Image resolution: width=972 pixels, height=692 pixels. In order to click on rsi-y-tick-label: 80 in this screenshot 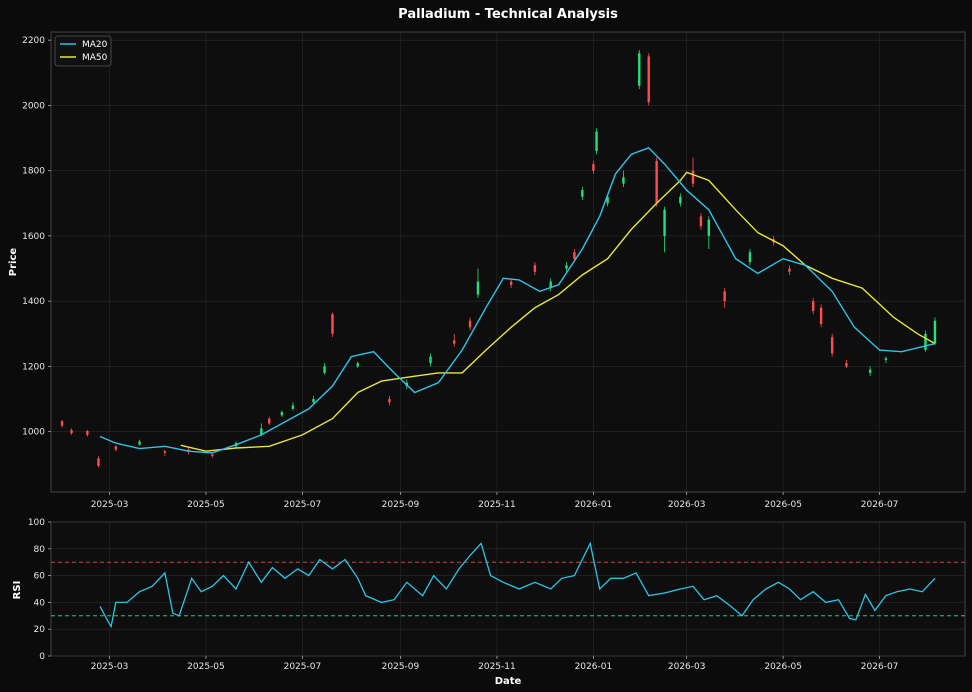, I will do `click(40, 550)`.